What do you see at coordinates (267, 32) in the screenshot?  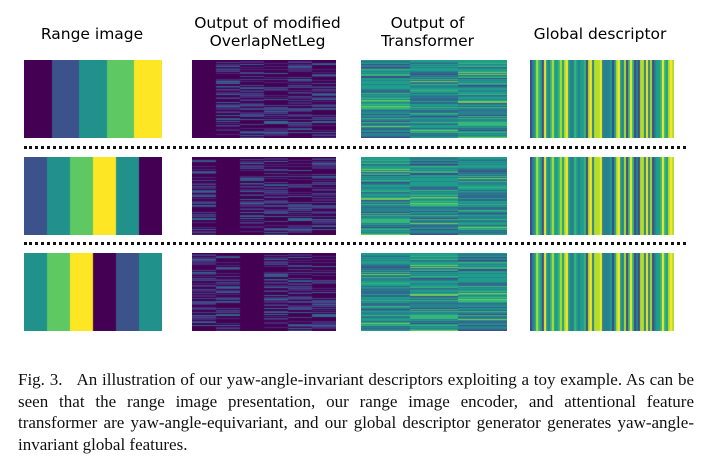 I see `column-header-overlapnet: Output of modified OverlapNetLeg` at bounding box center [267, 32].